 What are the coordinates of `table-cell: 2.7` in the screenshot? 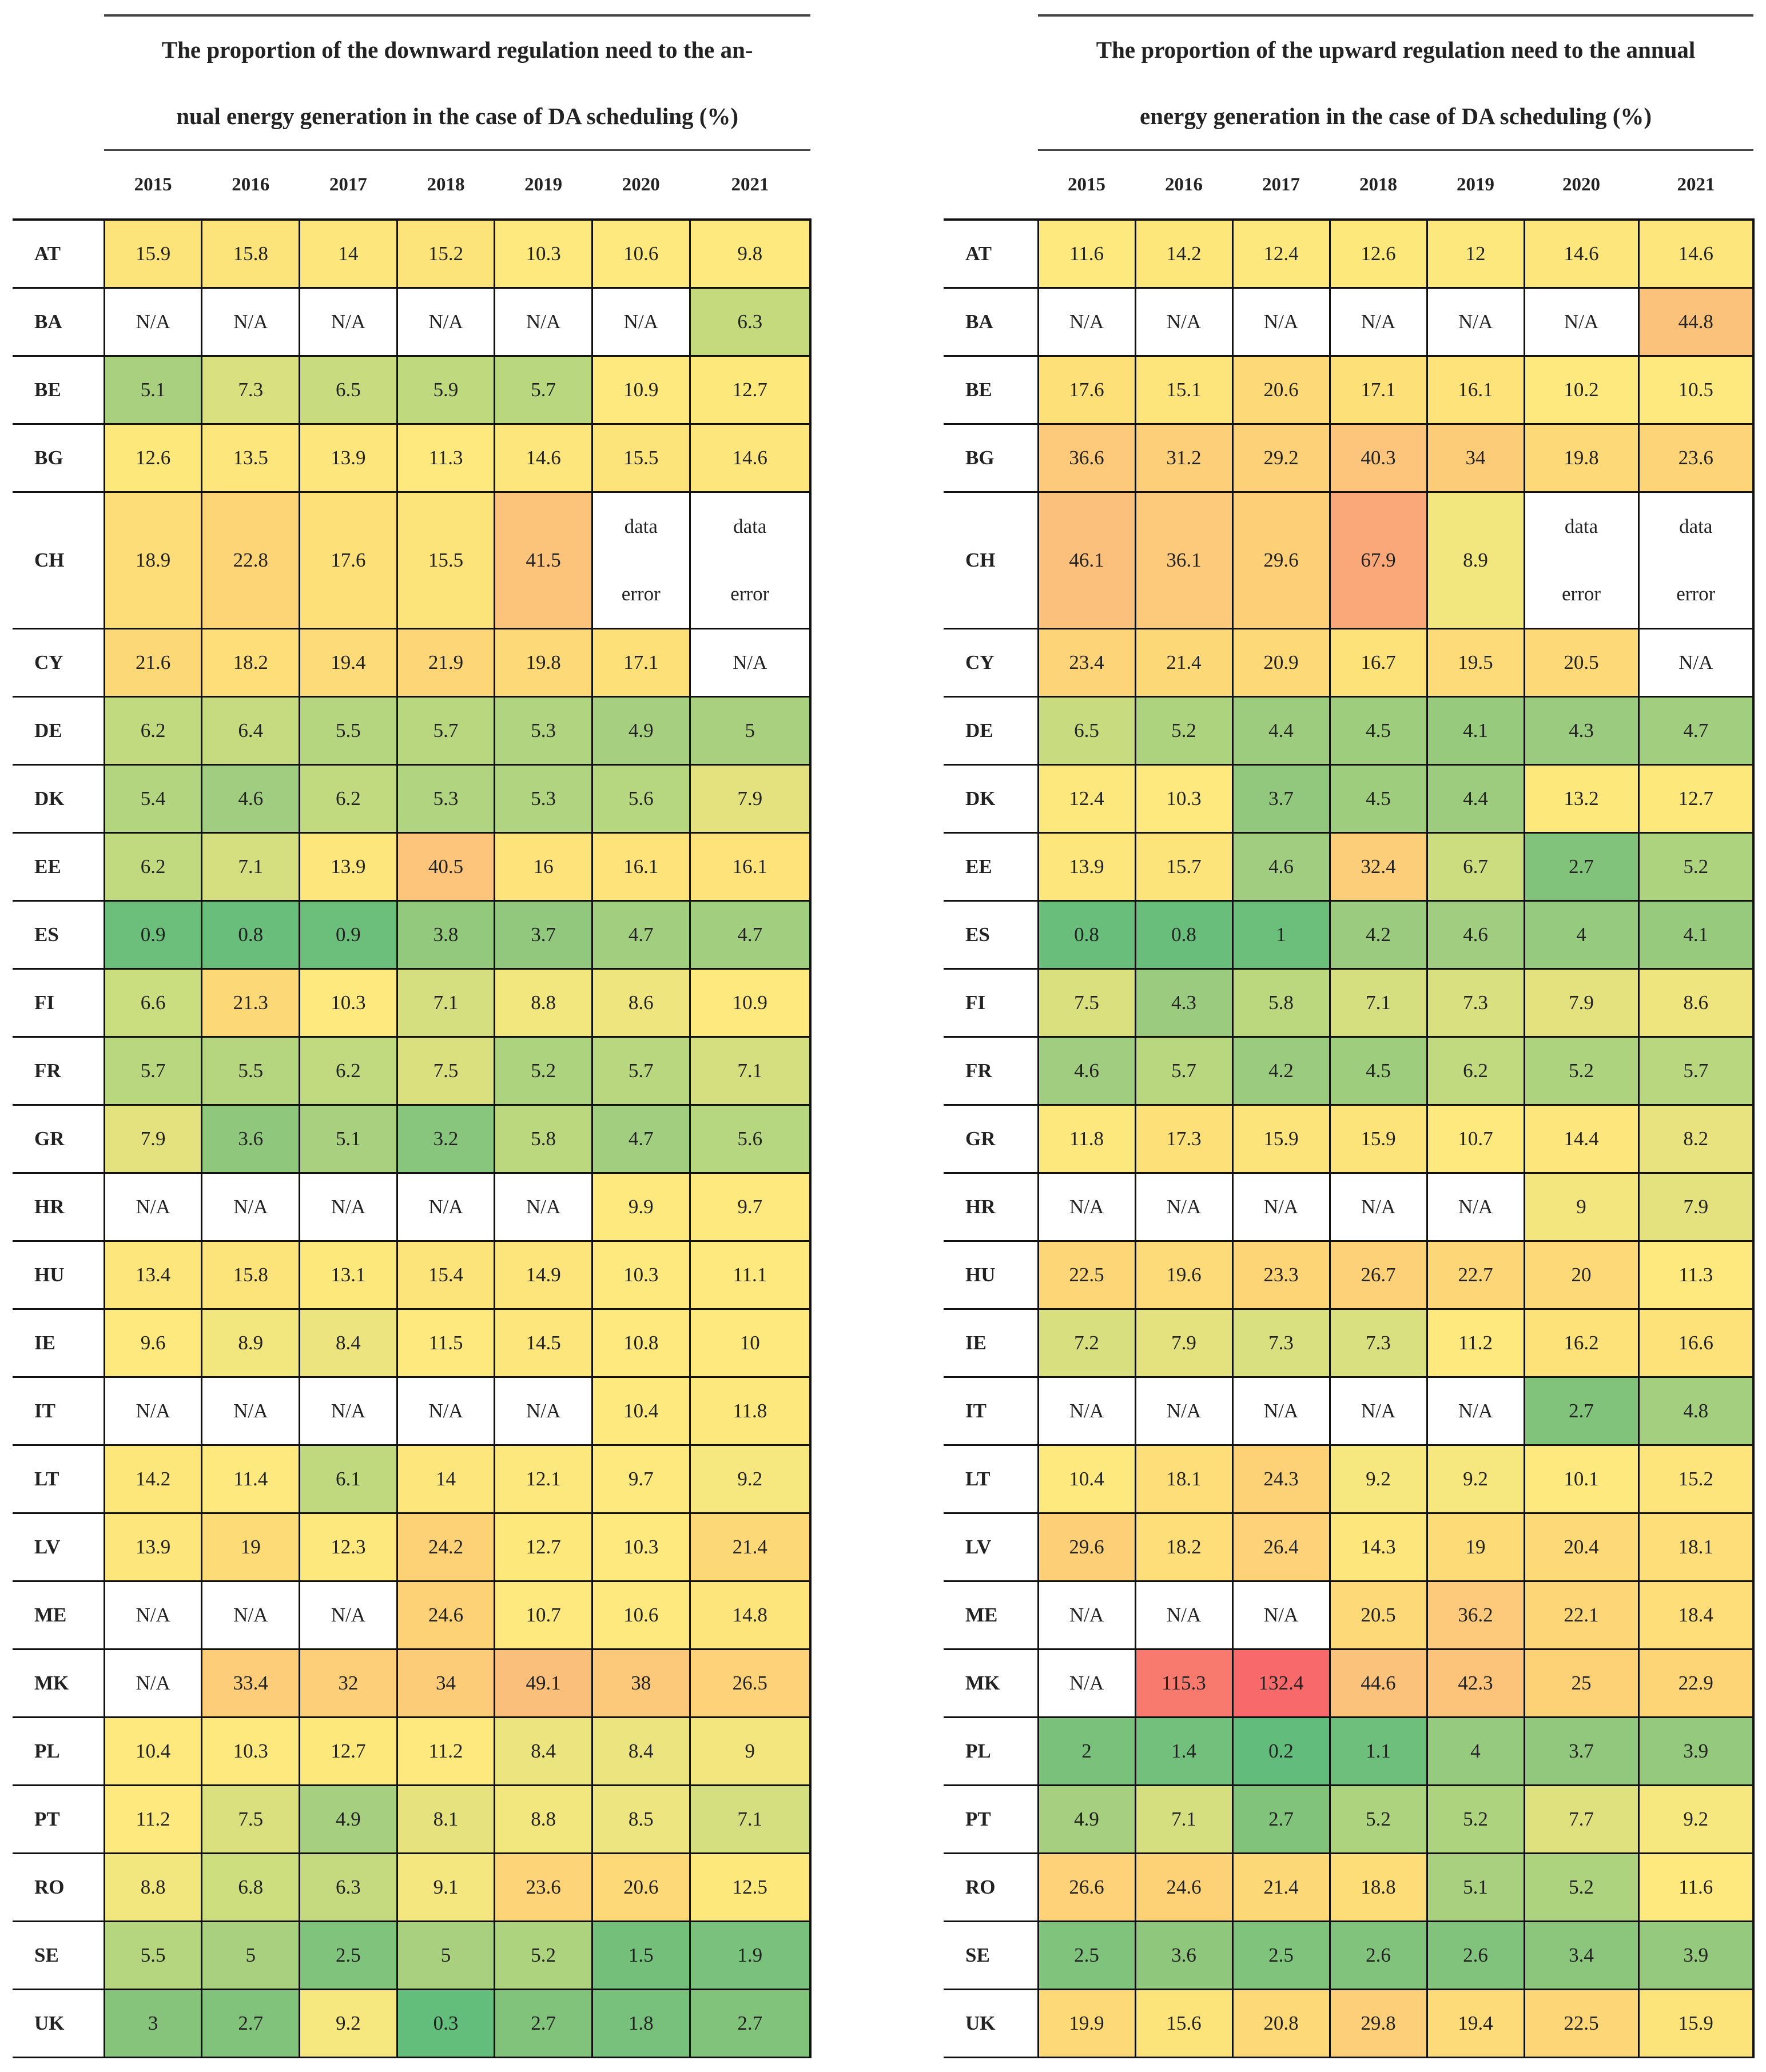 It's located at (1281, 1819).